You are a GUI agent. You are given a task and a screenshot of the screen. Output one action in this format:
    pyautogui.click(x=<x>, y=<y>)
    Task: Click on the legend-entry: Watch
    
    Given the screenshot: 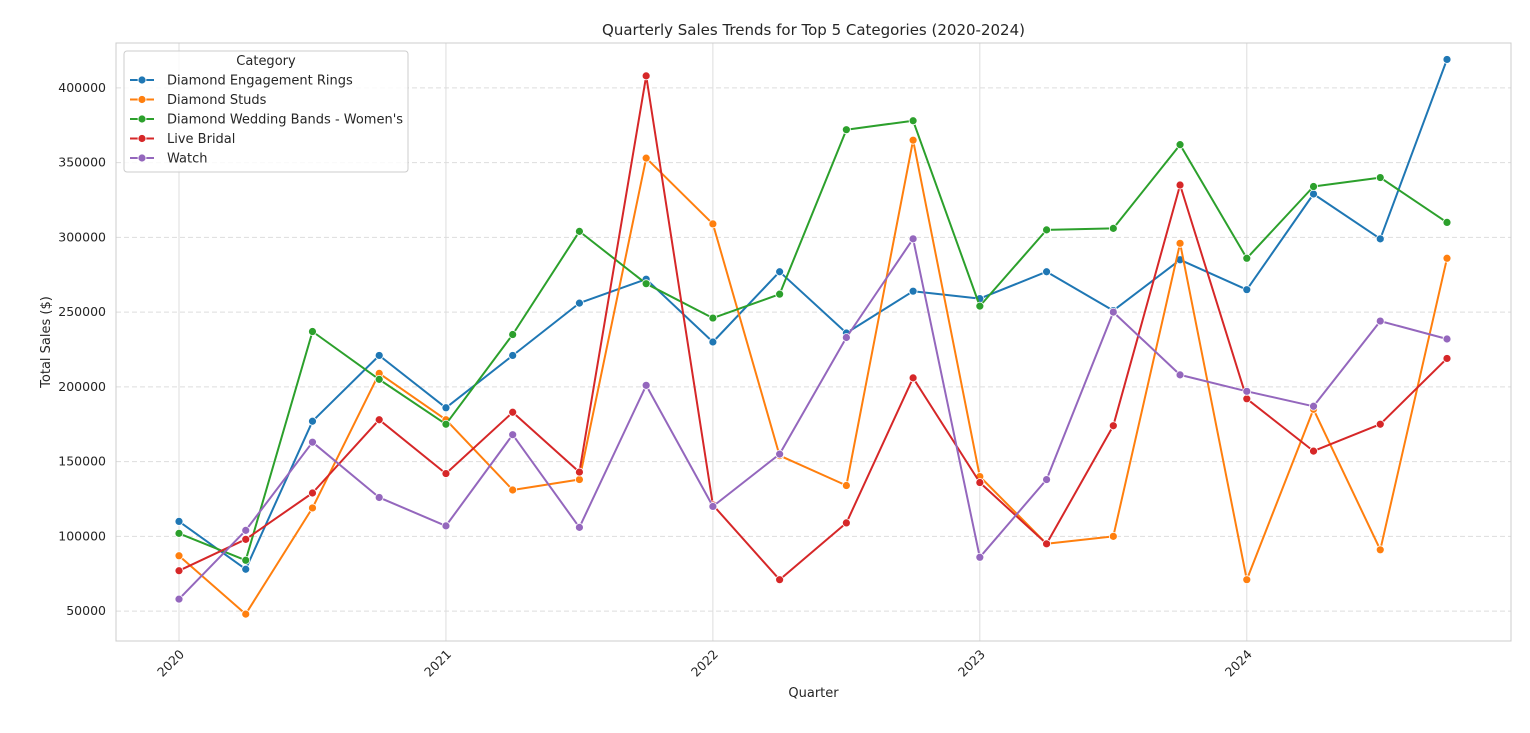 What is the action you would take?
    pyautogui.click(x=168, y=159)
    